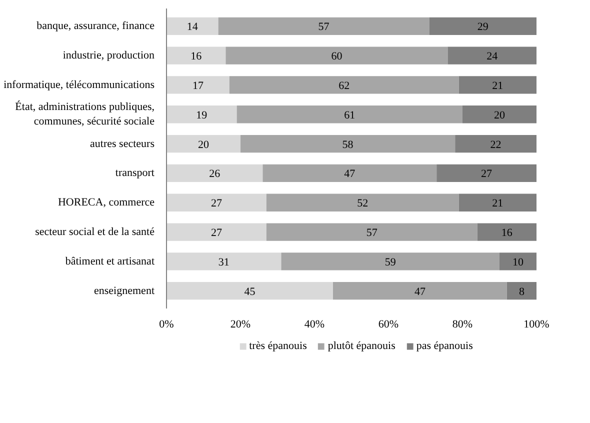 This screenshot has width=590, height=423. I want to click on data-label: 10, so click(518, 262).